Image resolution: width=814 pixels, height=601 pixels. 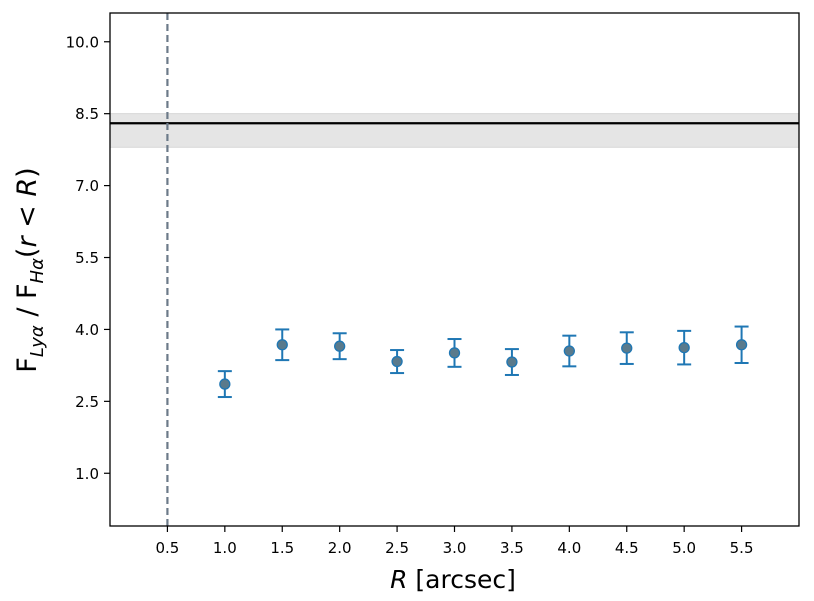 What do you see at coordinates (87, 330) in the screenshot?
I see `y-tick-label: 4.0` at bounding box center [87, 330].